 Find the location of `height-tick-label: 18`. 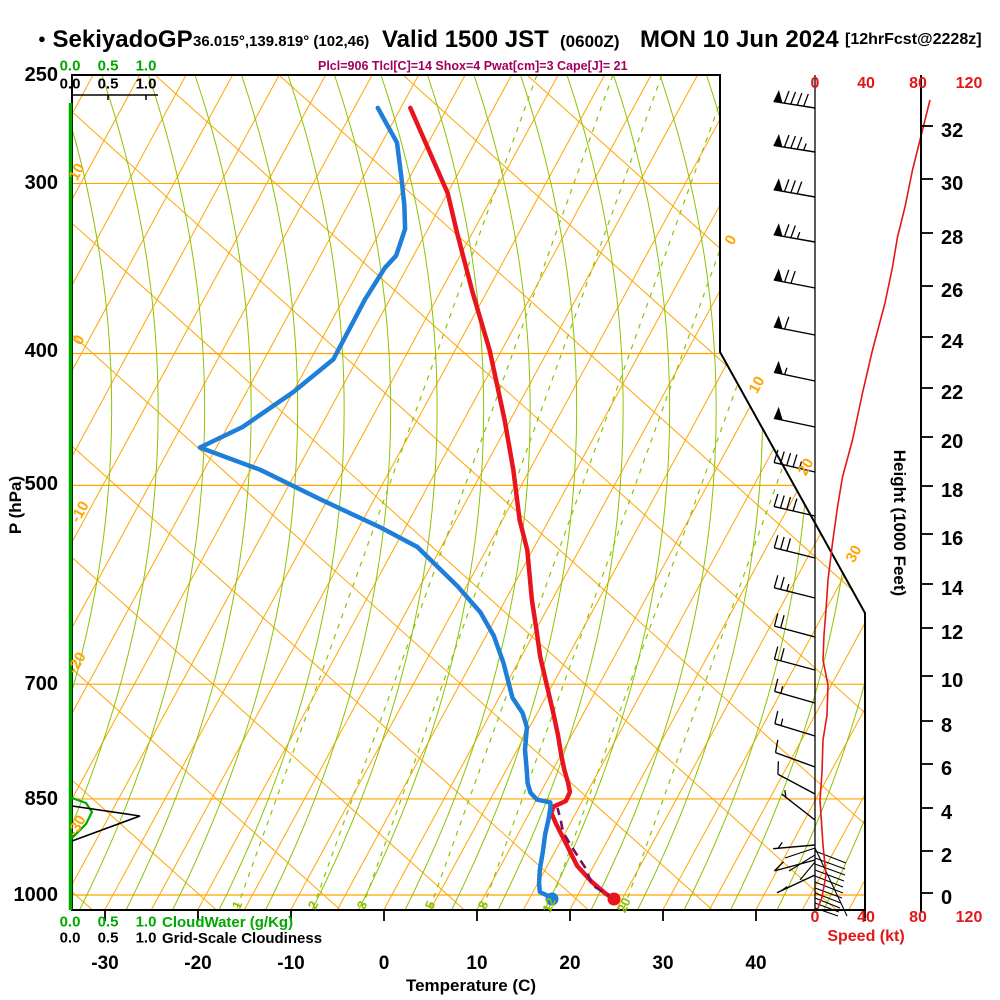

height-tick-label: 18 is located at coordinates (952, 491).